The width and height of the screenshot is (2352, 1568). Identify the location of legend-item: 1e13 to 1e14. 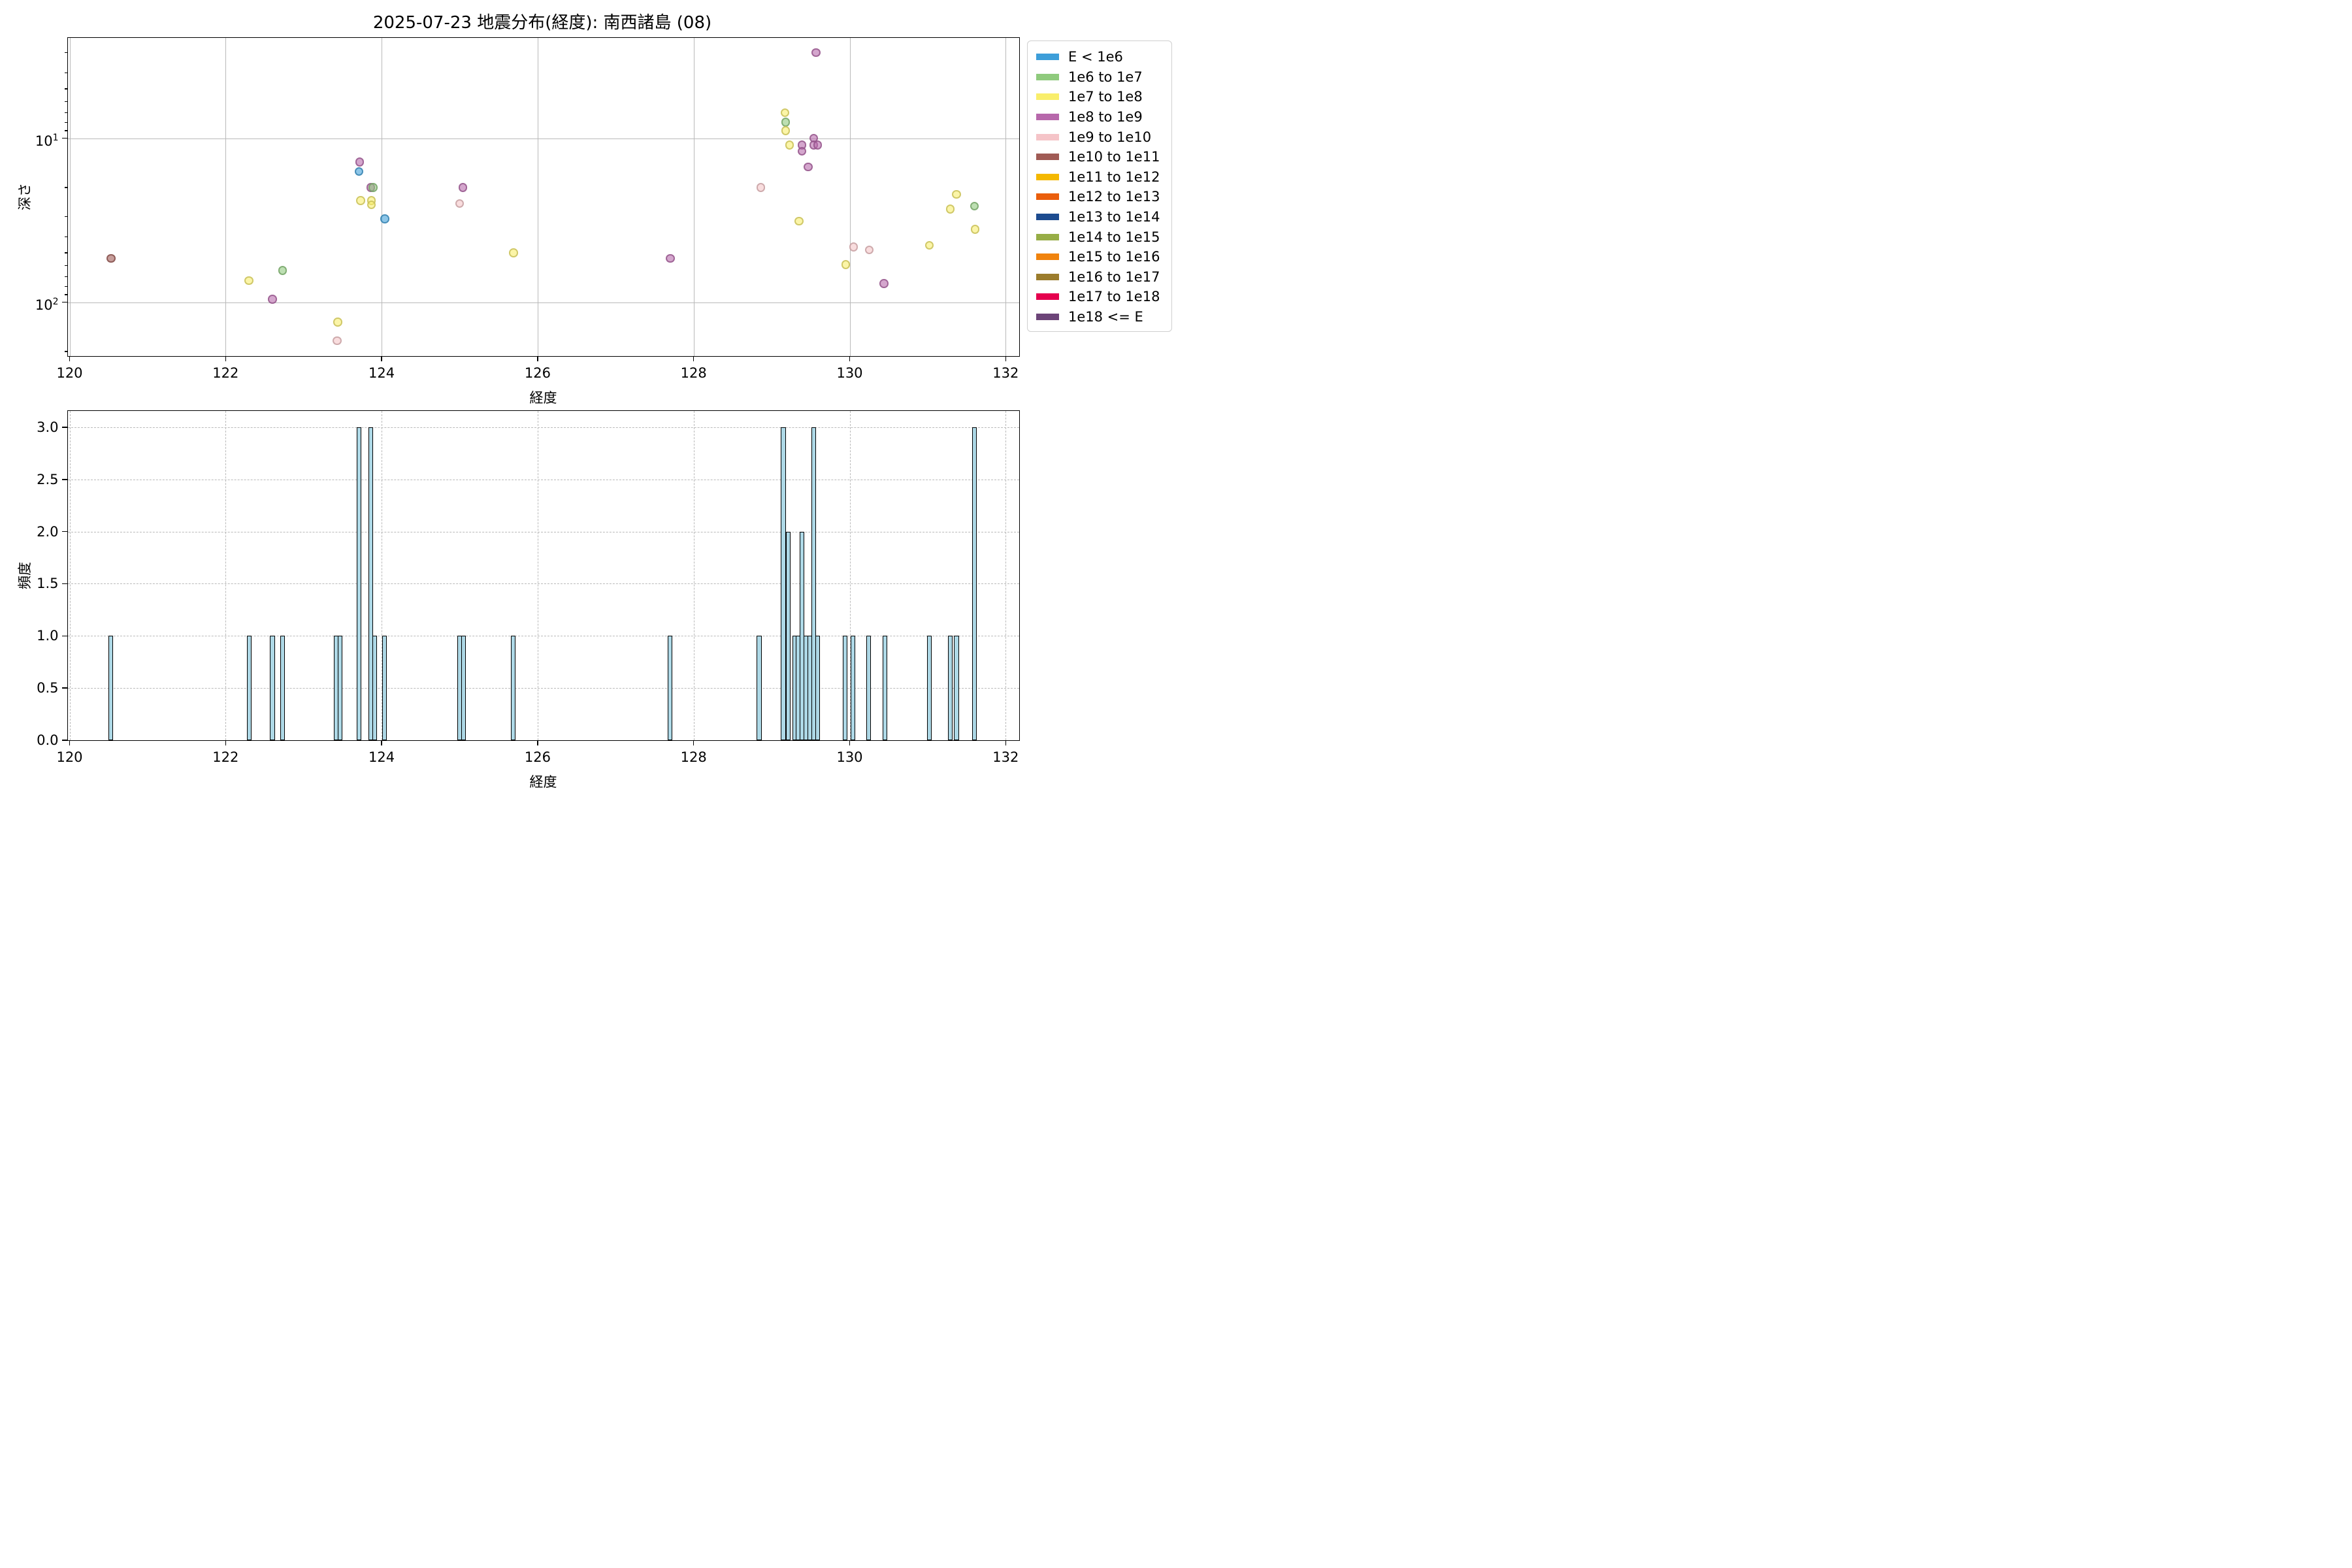
(1099, 217).